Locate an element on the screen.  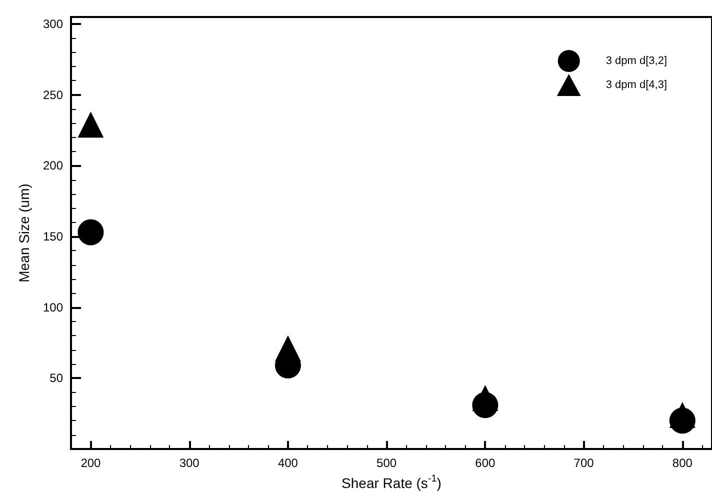
y-tick-label: 50 is located at coordinates (57, 378).